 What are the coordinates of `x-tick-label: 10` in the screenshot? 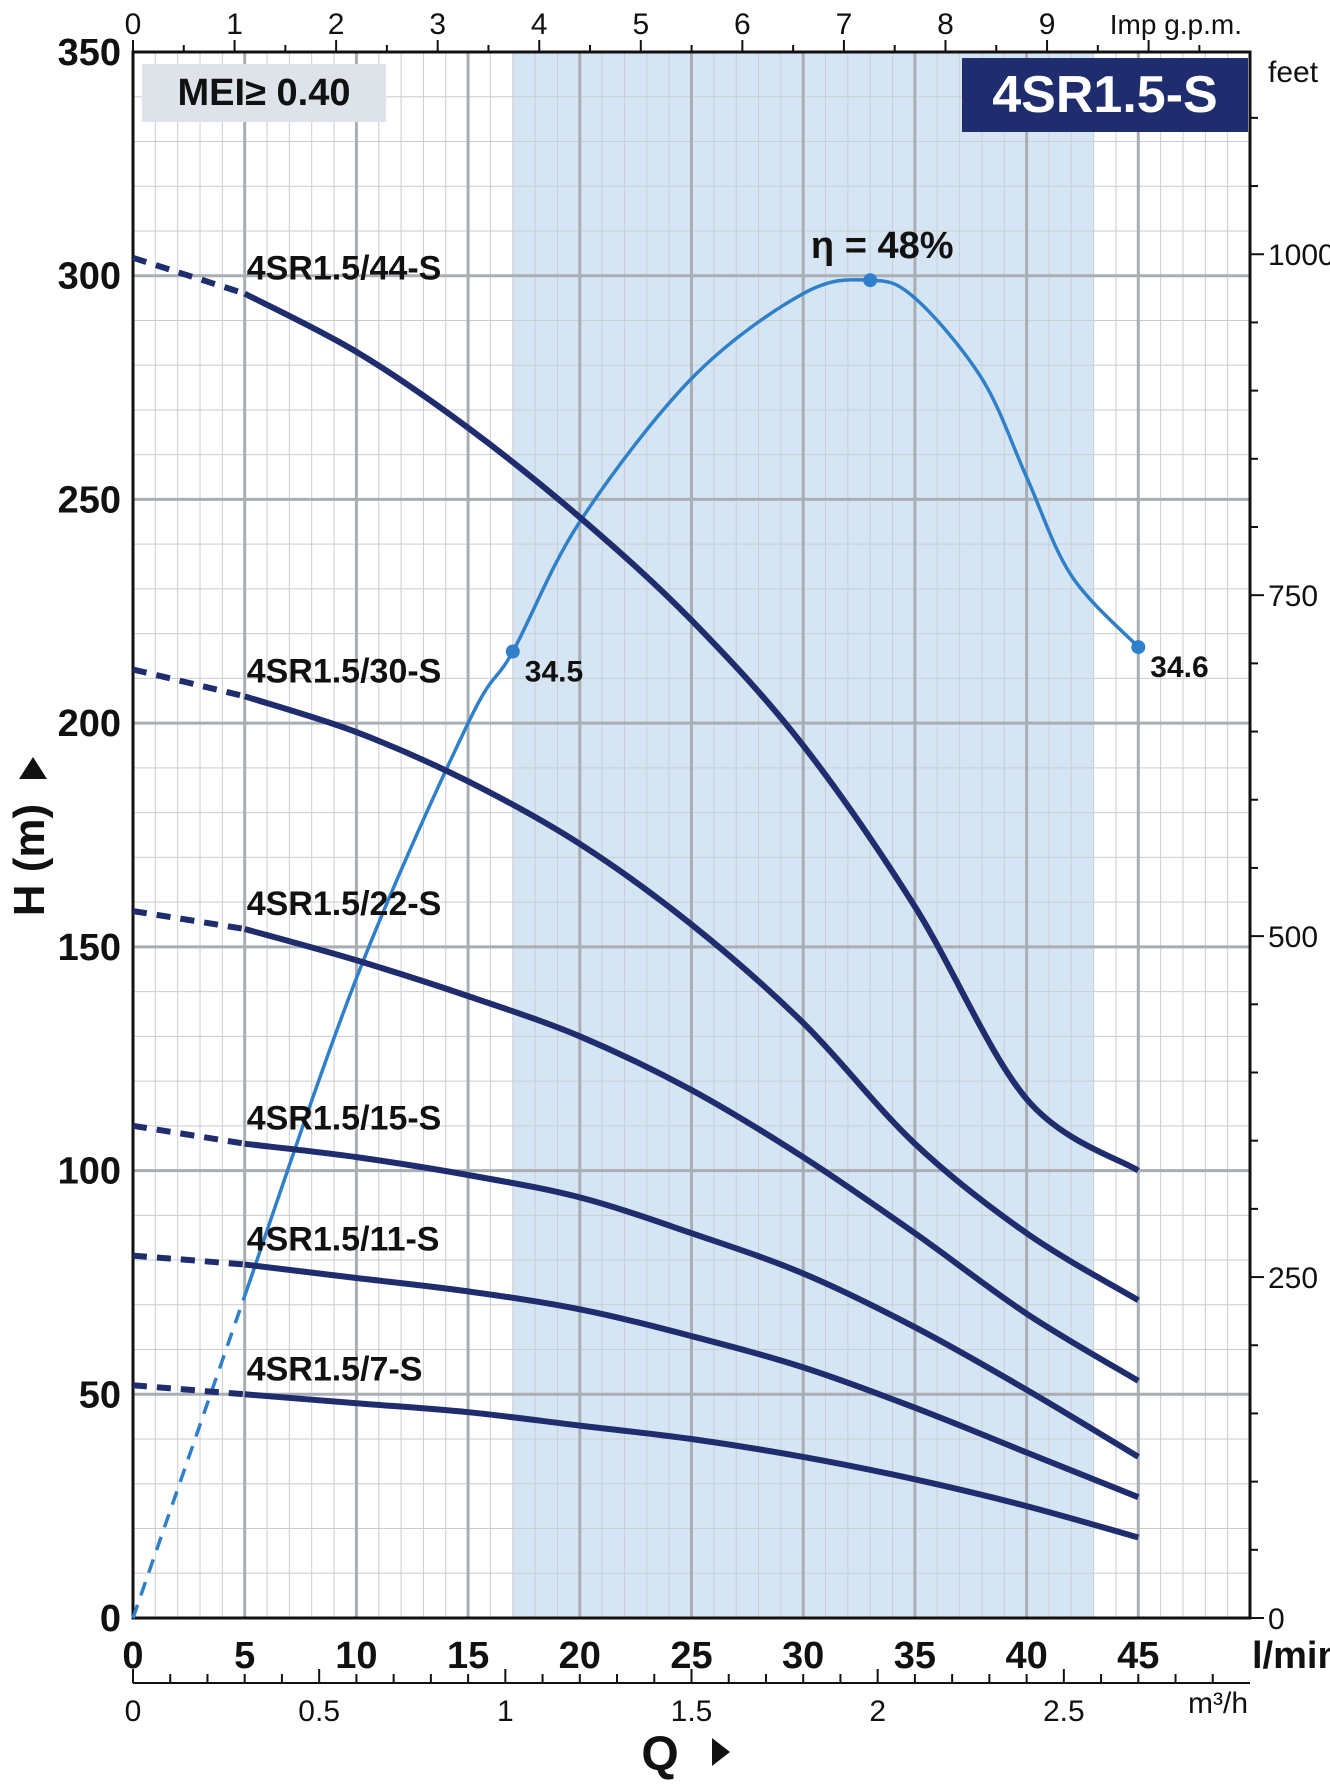 It's located at (356, 1656).